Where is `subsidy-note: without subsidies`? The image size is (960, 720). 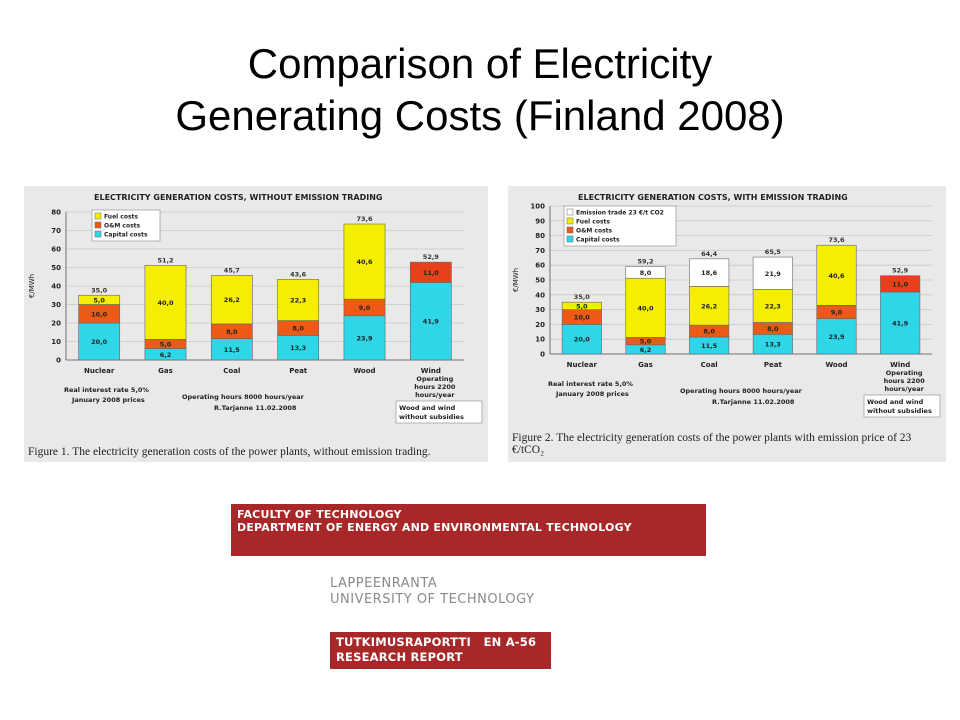 subsidy-note: without subsidies is located at coordinates (431, 417).